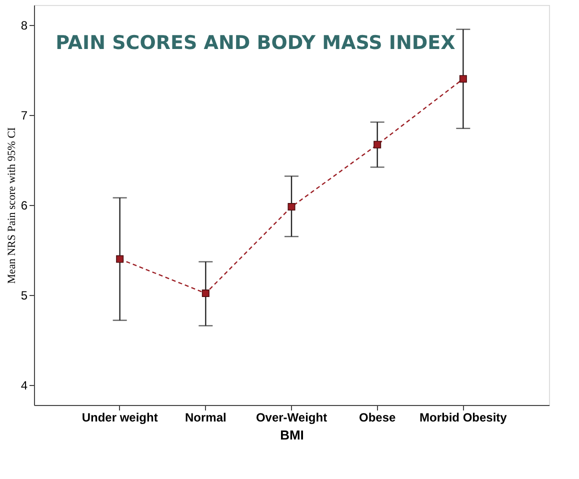 The height and width of the screenshot is (479, 579). What do you see at coordinates (463, 417) in the screenshot?
I see `x-tick-label: Morbid Obesity` at bounding box center [463, 417].